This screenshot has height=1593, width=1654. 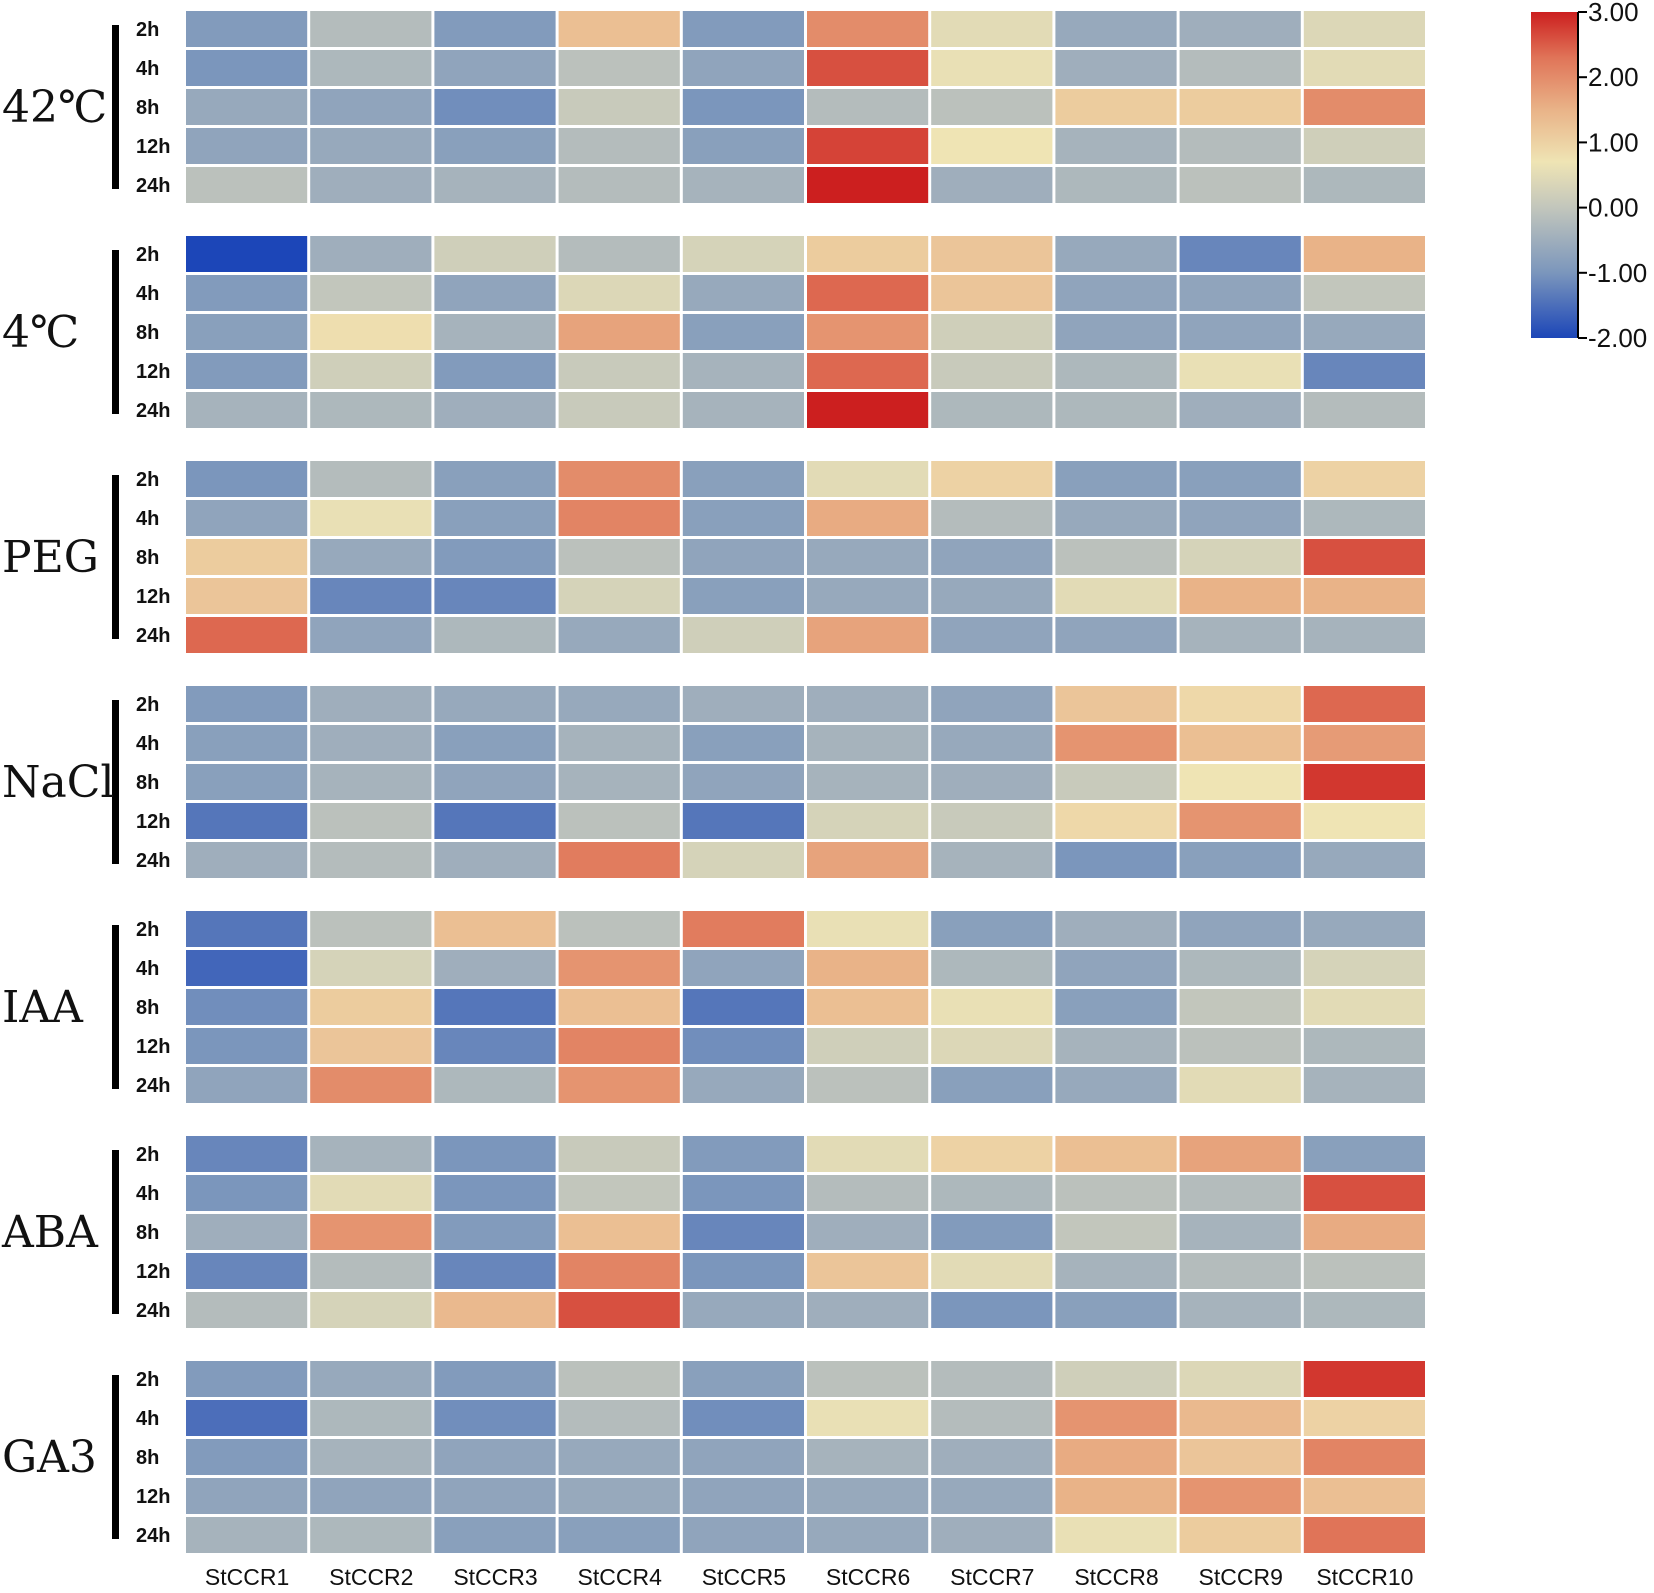 I want to click on group-label-4: 4℃, so click(x=40, y=332).